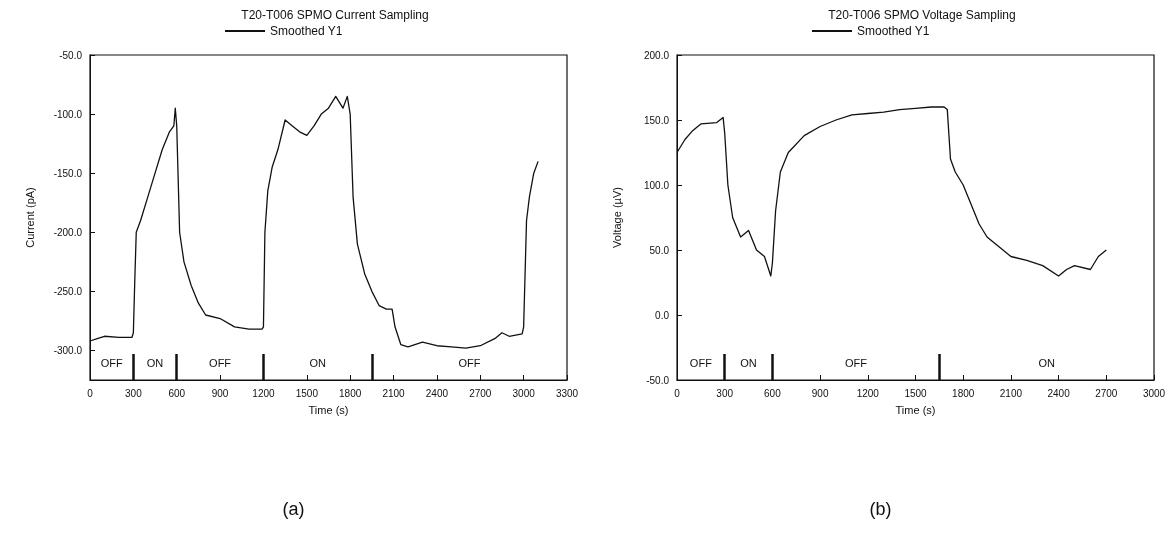 The height and width of the screenshot is (548, 1174). I want to click on x-tick-label: 3300, so click(567, 393).